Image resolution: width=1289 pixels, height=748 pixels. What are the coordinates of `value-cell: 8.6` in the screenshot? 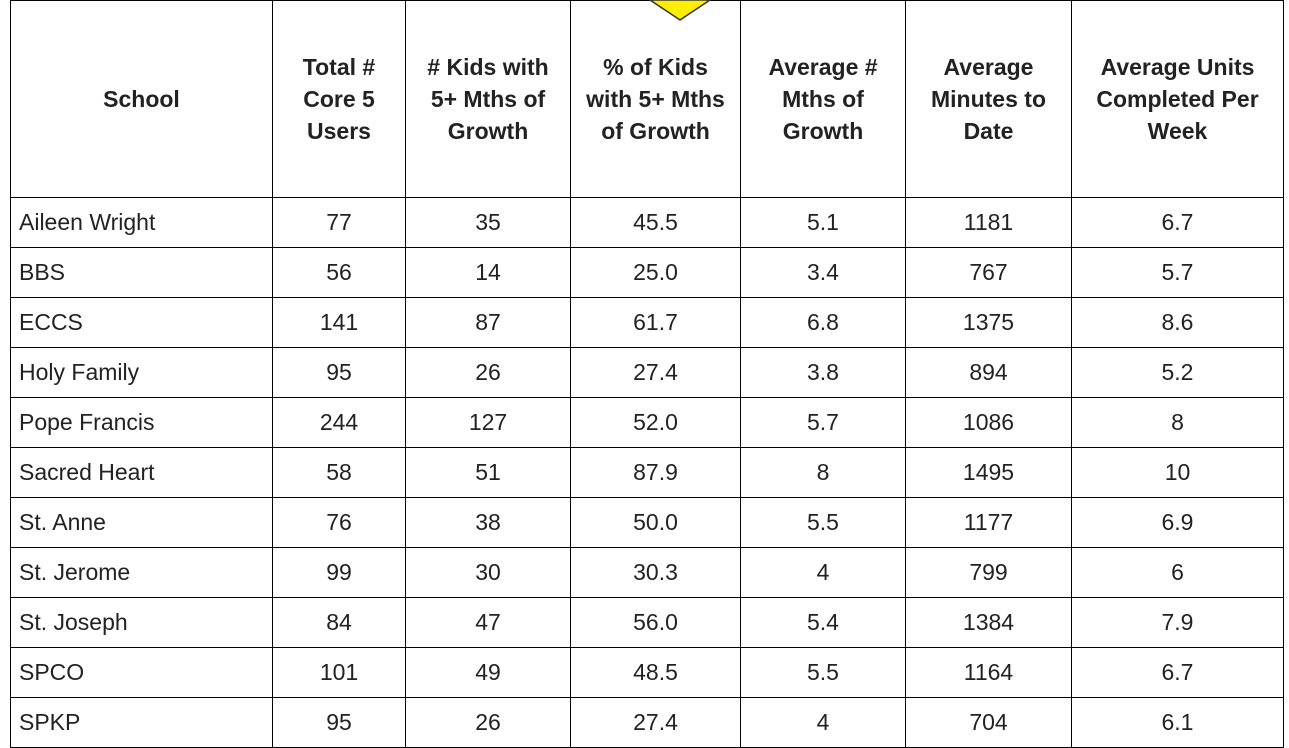 It's located at (1177, 322).